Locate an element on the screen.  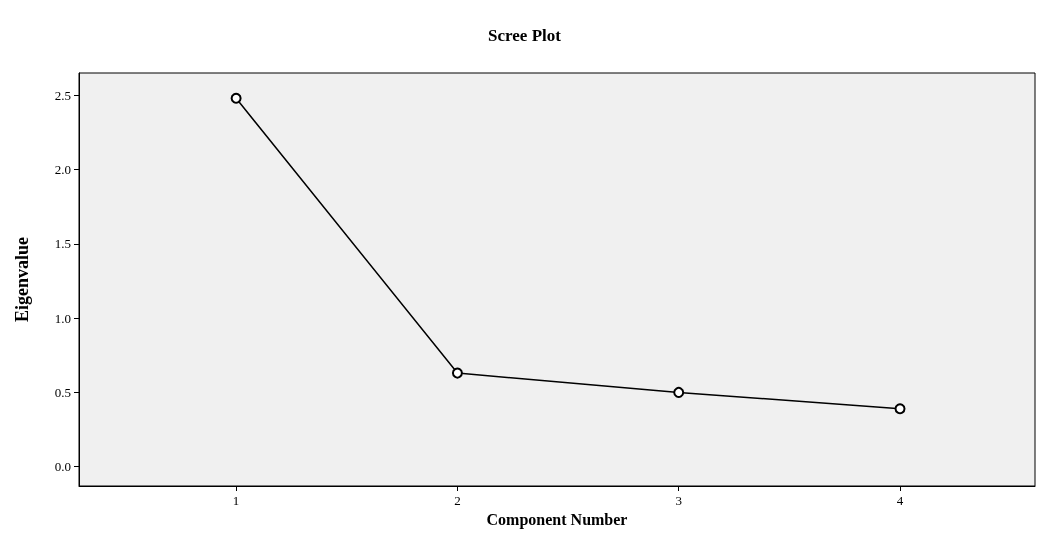
y-tick-label: 0.5 is located at coordinates (62, 392).